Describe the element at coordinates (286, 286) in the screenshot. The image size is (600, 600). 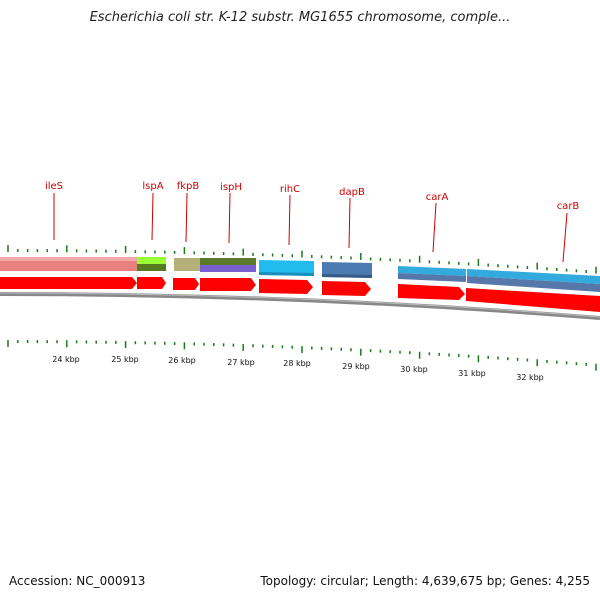
I see `cds-arrow-rihC` at that location.